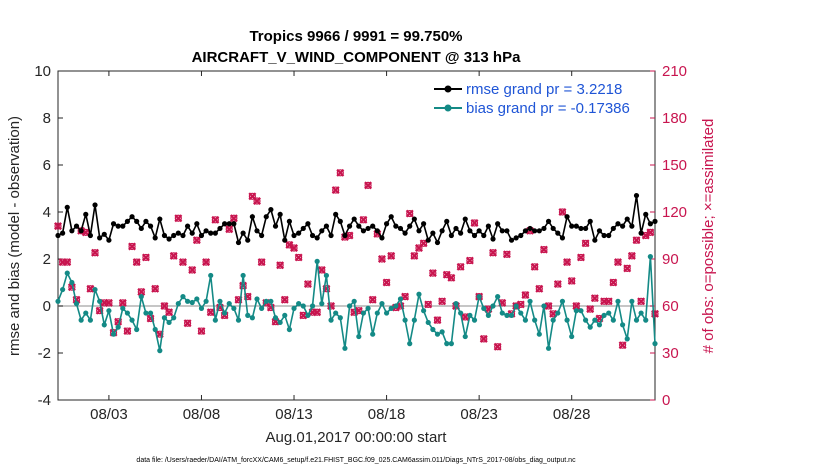 The height and width of the screenshot is (470, 830). Describe the element at coordinates (47, 212) in the screenshot. I see `y-tick-label: 4` at that location.